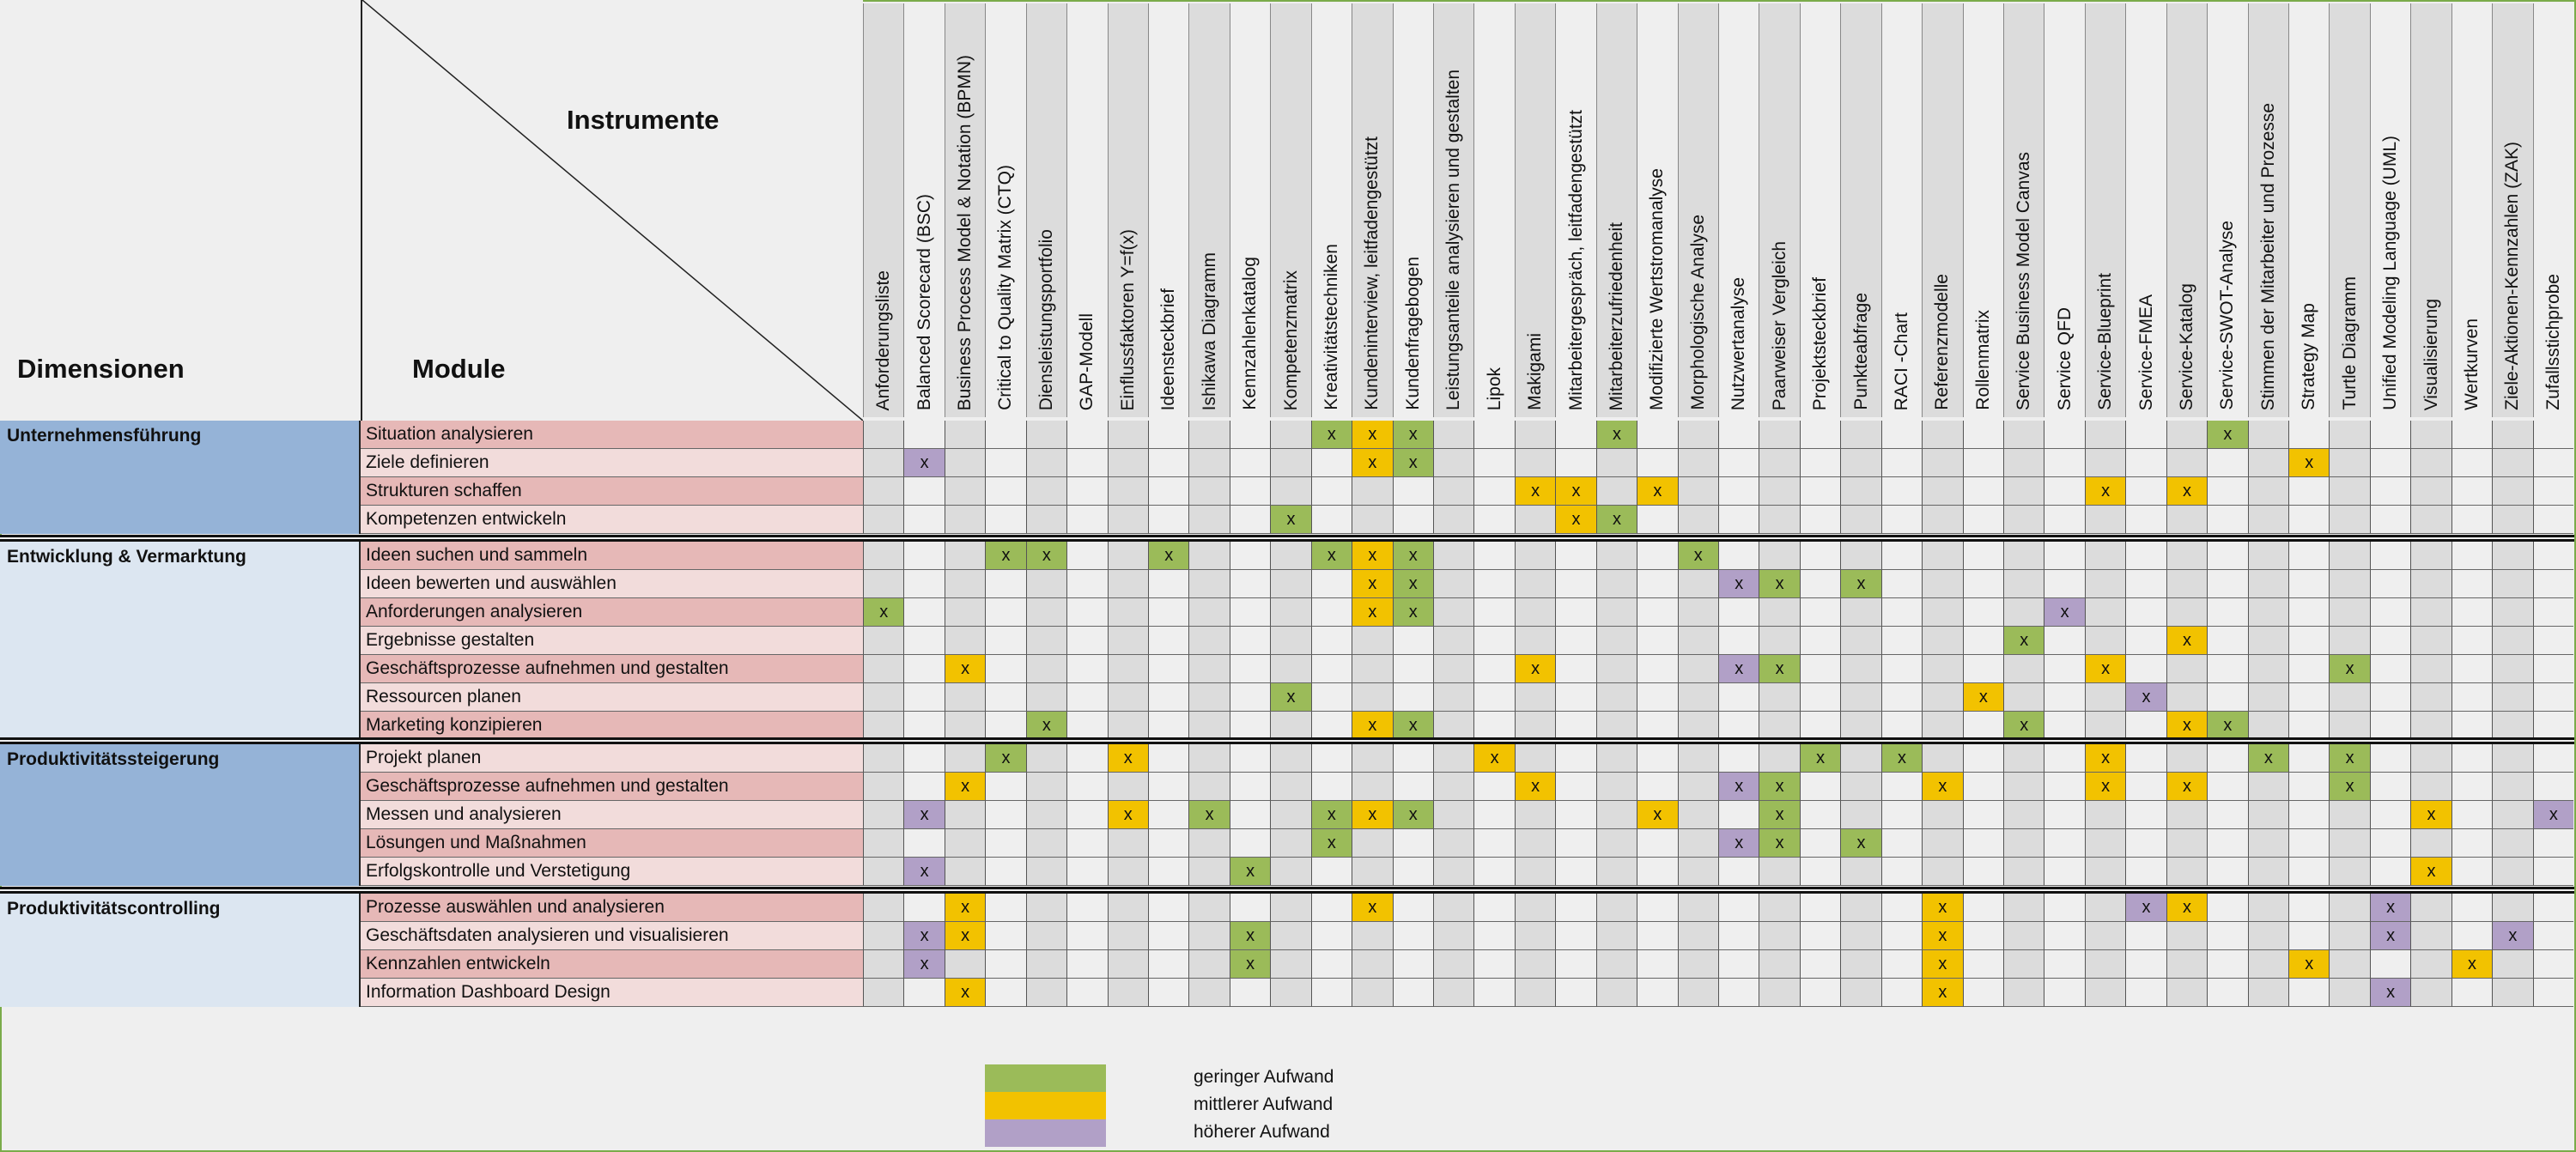 The width and height of the screenshot is (2576, 1152). What do you see at coordinates (1287, 538) in the screenshot?
I see `group-separator` at bounding box center [1287, 538].